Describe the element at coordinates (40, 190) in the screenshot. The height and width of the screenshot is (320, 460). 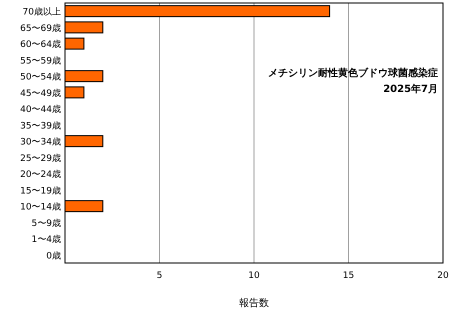
I see `y-tick-label: 15〜19歳` at that location.